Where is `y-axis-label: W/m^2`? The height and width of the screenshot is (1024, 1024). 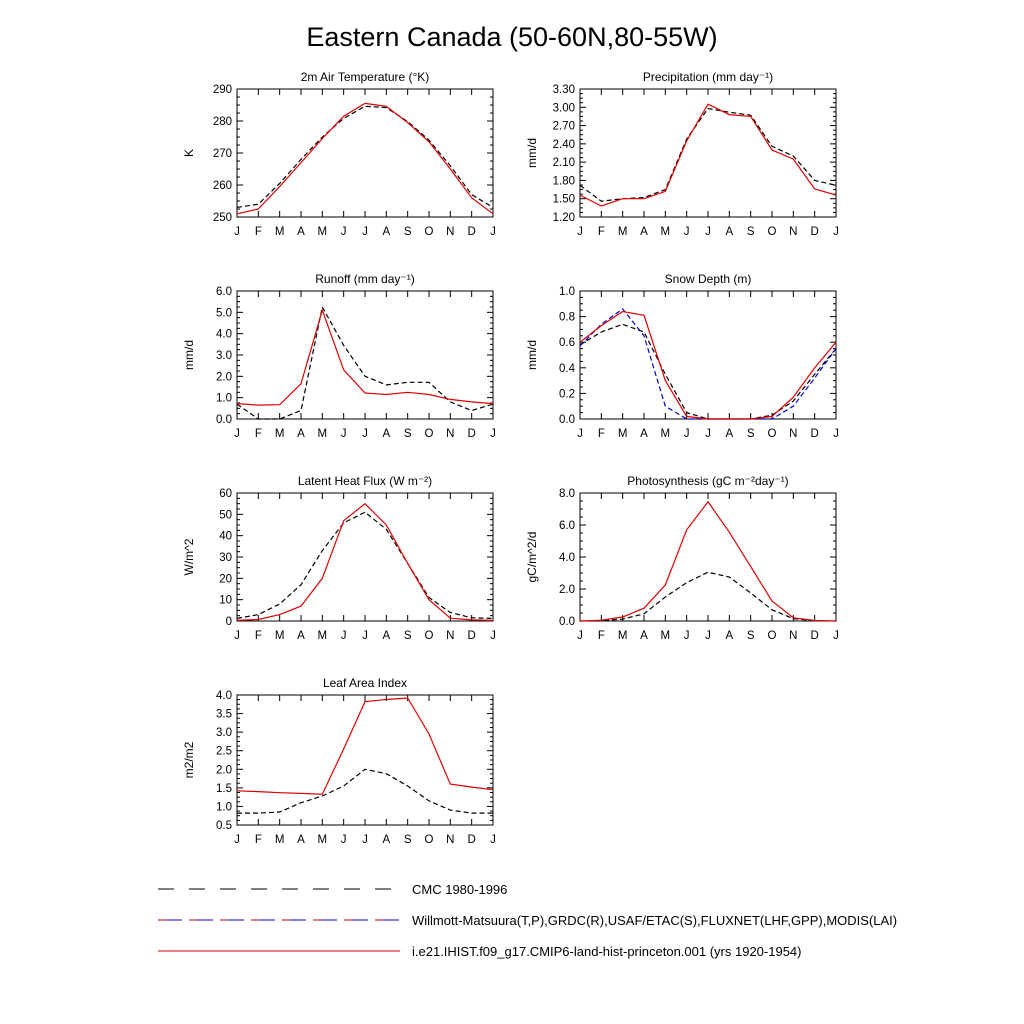
y-axis-label: W/m^2 is located at coordinates (189, 556).